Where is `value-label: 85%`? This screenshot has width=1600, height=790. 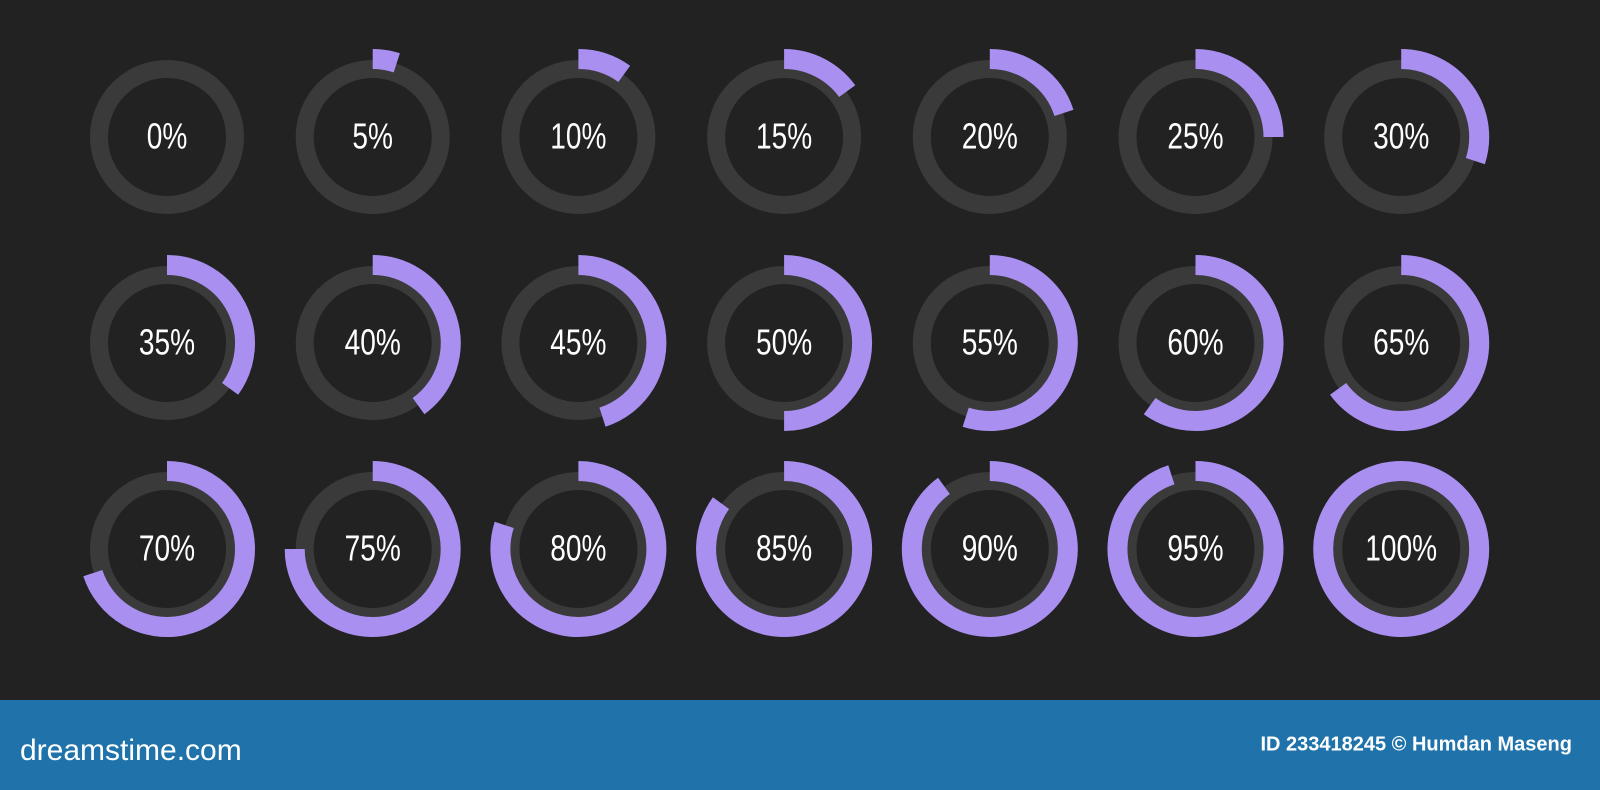
value-label: 85% is located at coordinates (784, 548).